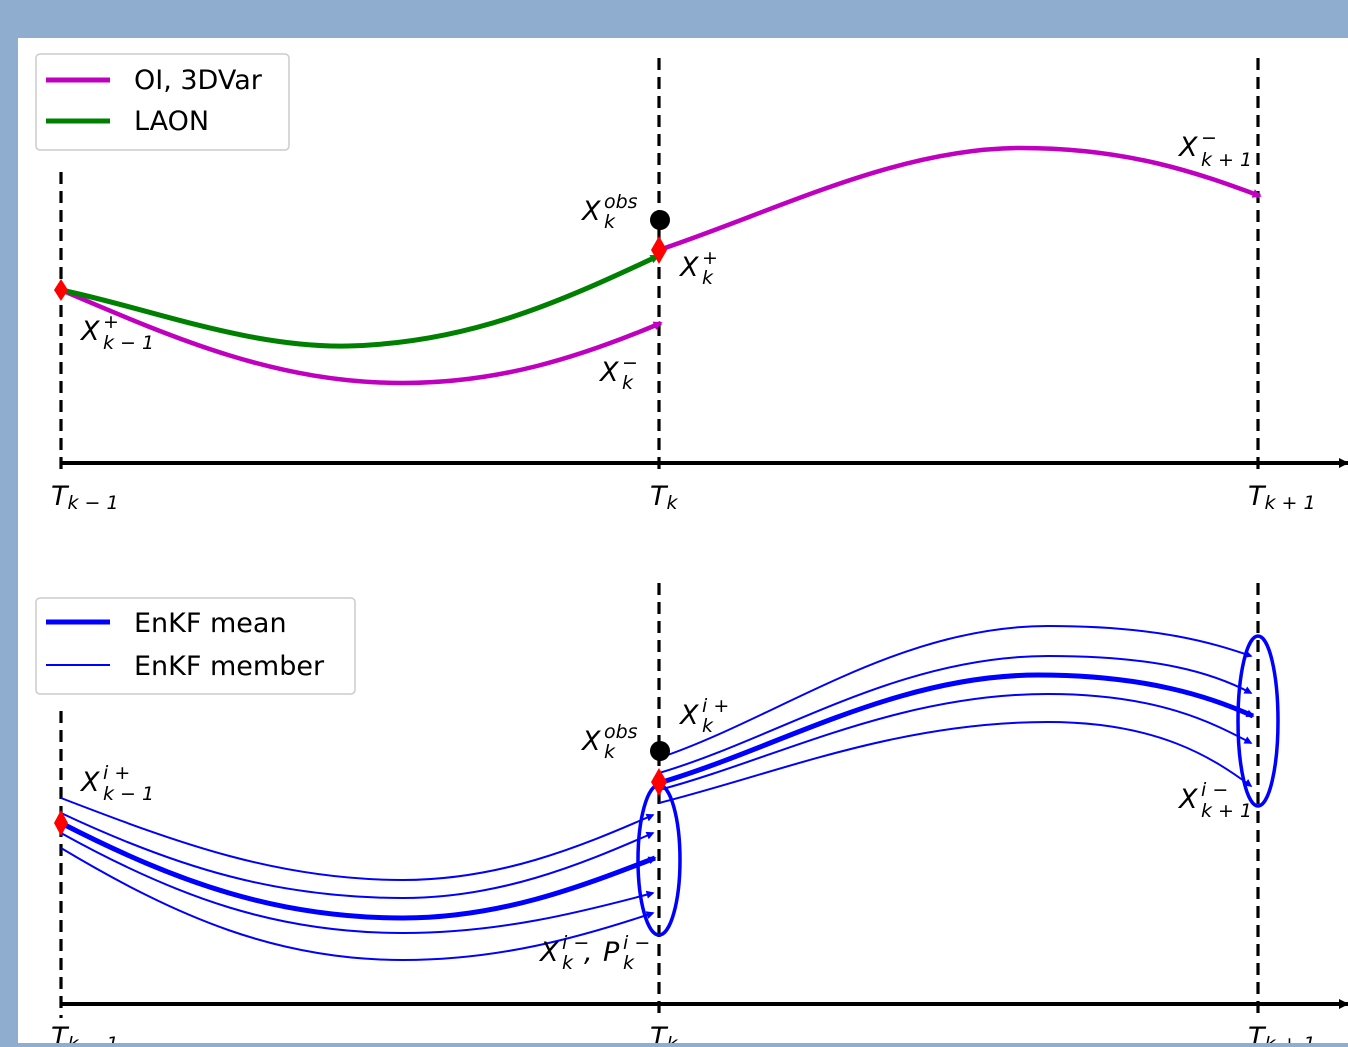 The width and height of the screenshot is (1348, 1047). I want to click on bottom-label-x-i-plus: X i + k, so click(703, 716).